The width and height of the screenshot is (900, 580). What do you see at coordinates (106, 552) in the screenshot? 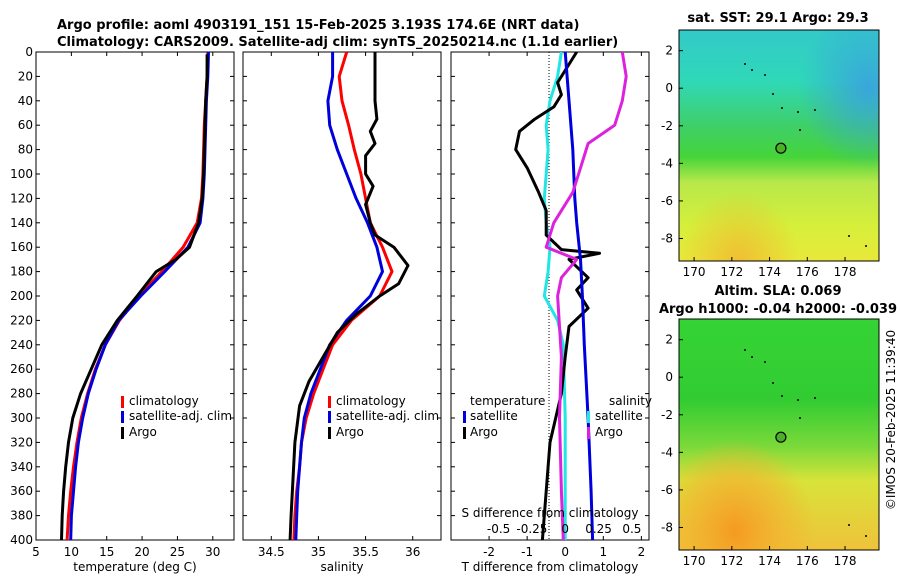
I see `x-tick-label: 15` at bounding box center [106, 552].